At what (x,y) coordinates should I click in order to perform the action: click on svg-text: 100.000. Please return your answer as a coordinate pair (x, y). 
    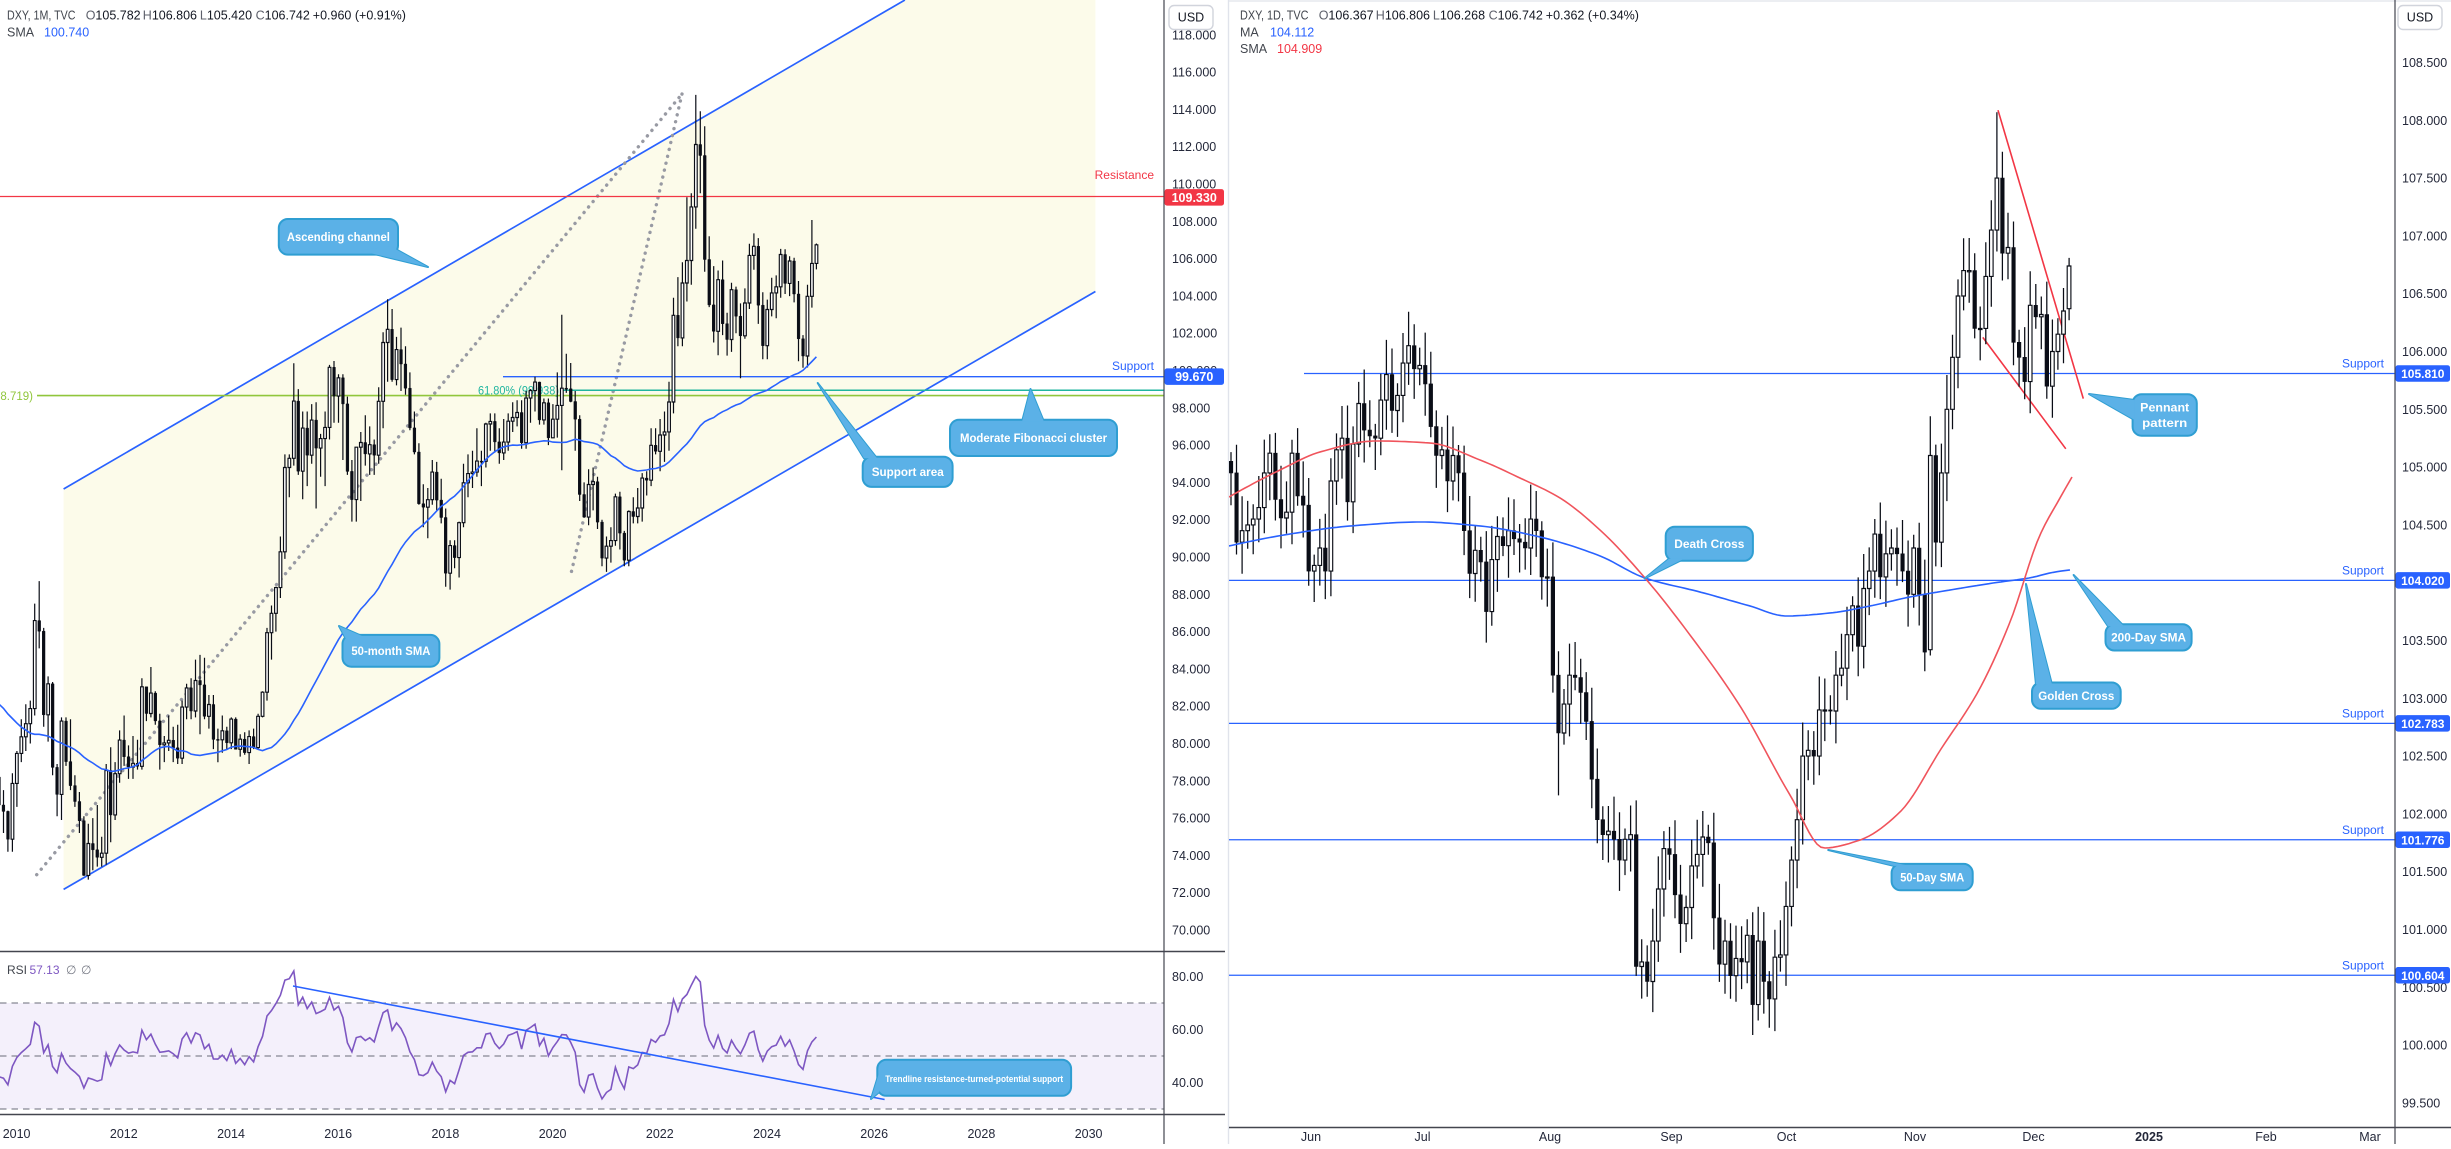
    Looking at the image, I should click on (2424, 1046).